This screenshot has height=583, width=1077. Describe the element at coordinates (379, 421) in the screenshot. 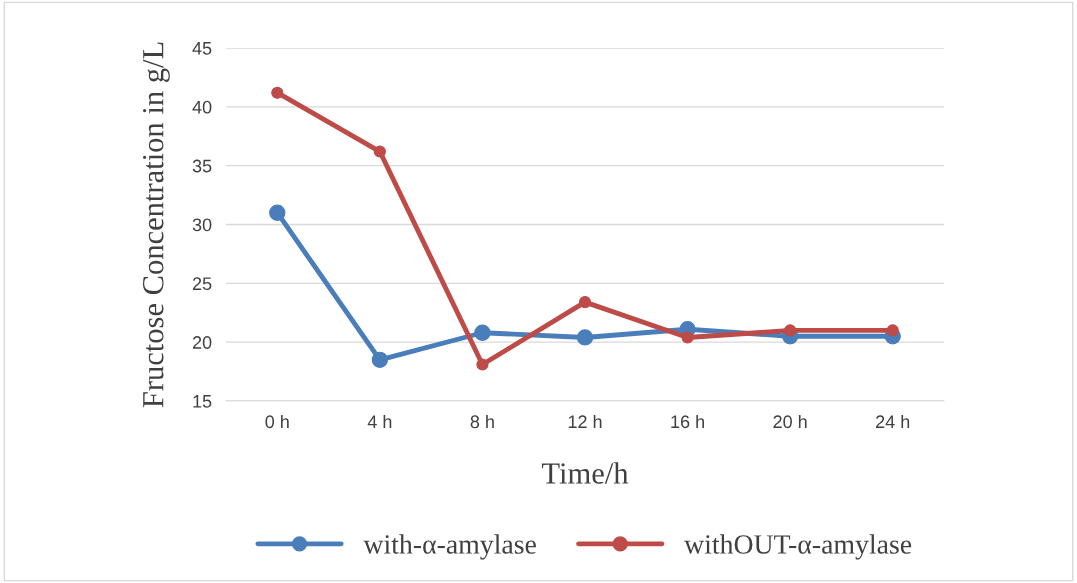

I see `x-tick-label: 4 h` at that location.